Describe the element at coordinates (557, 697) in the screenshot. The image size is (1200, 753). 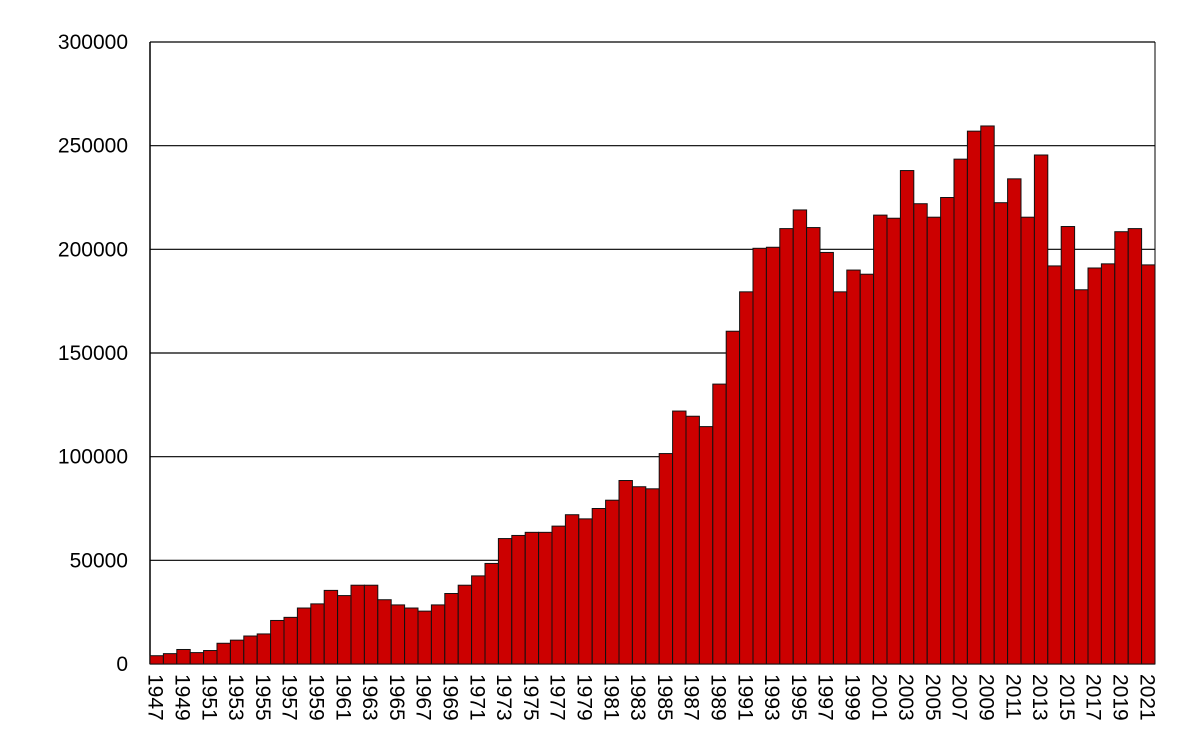
I see `x-tick-label: 1977` at that location.